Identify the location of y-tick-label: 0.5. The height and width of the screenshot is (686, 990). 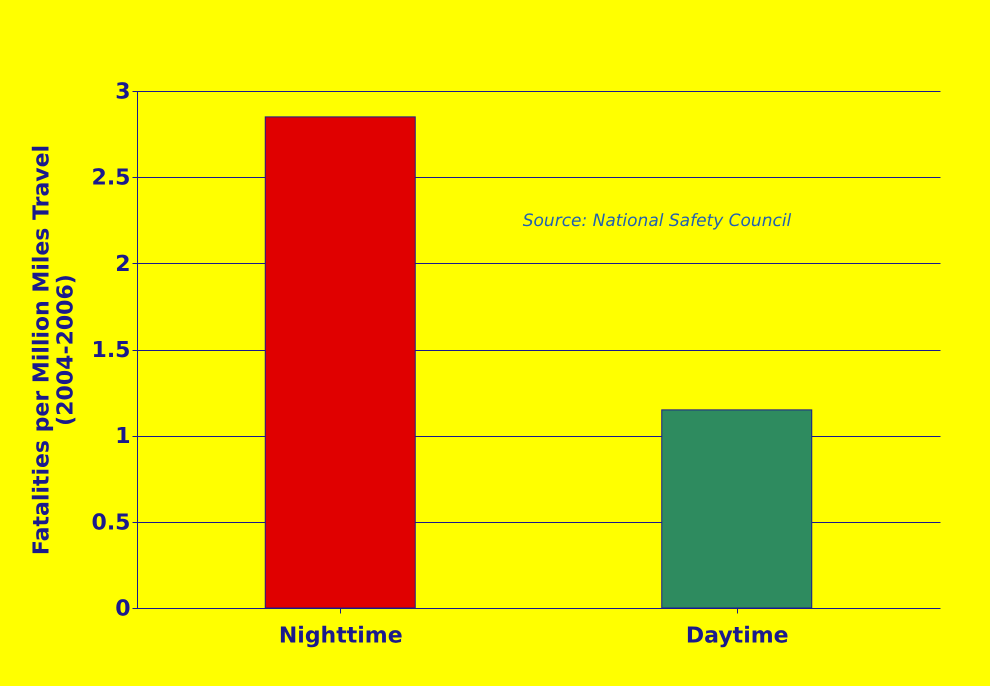
(111, 523).